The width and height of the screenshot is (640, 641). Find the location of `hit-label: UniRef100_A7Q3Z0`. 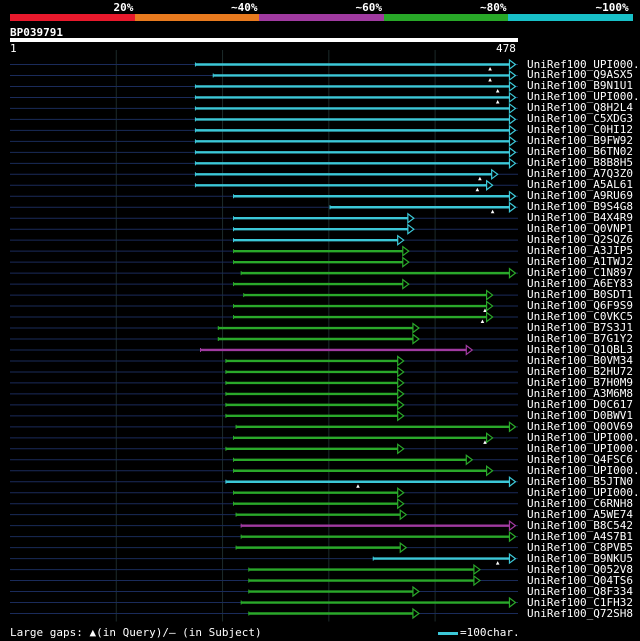

hit-label: UniRef100_A7Q3Z0 is located at coordinates (580, 174).